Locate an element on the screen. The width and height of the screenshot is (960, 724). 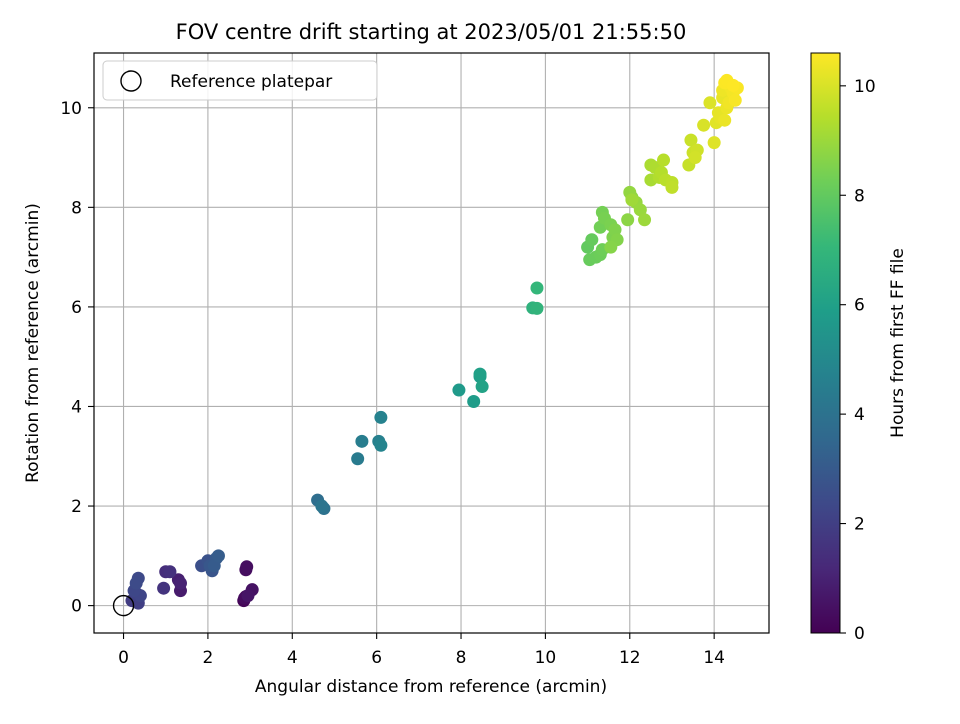
x-tick-label: 2 is located at coordinates (207, 658).